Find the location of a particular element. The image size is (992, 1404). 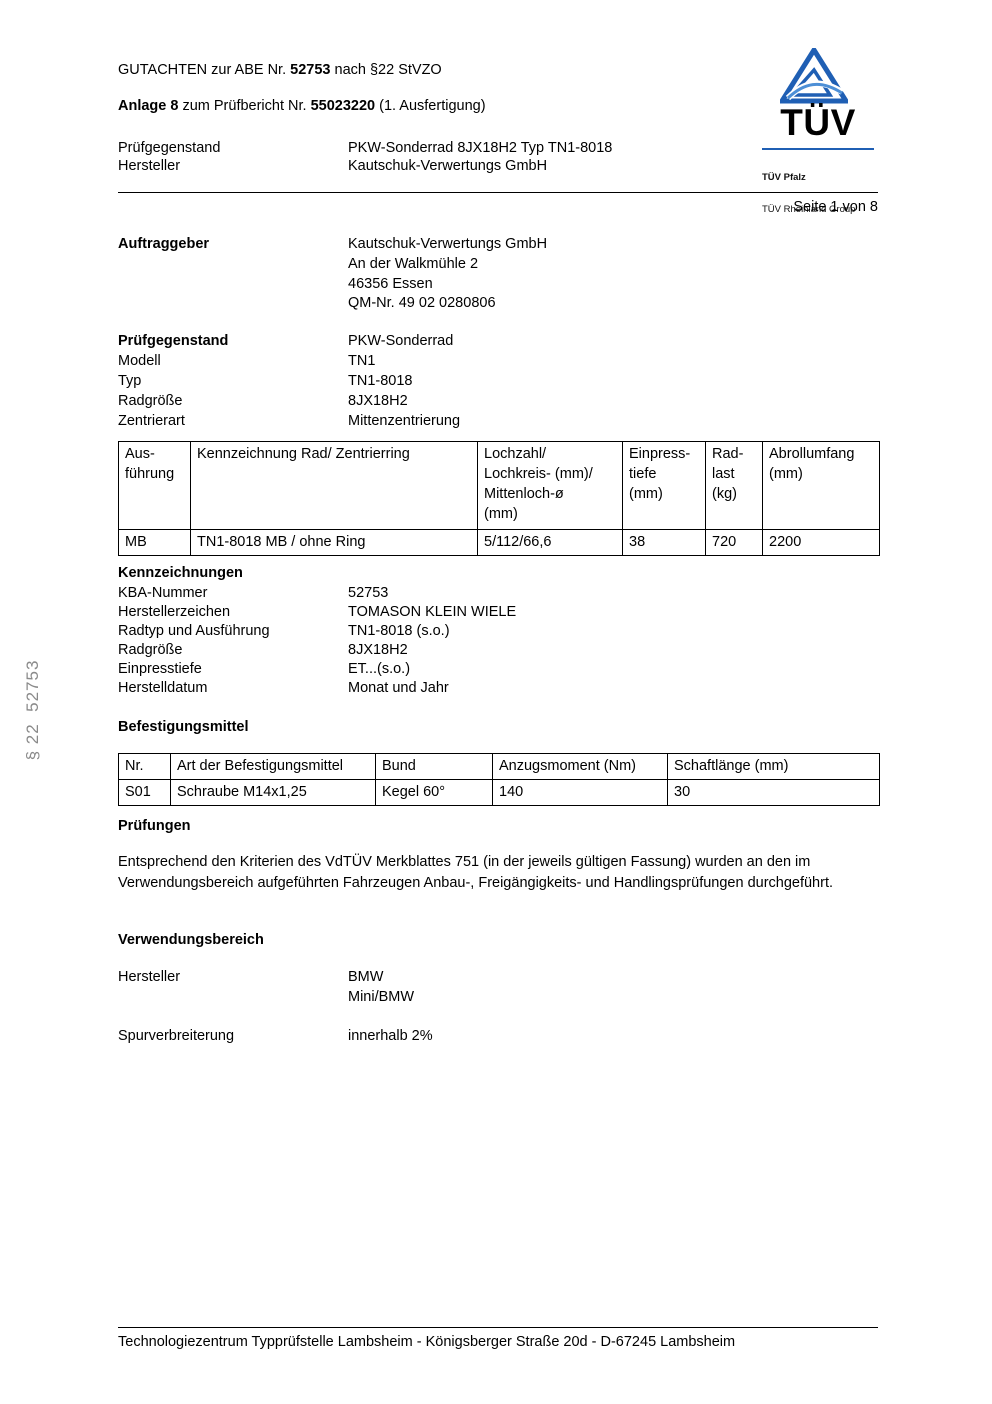

col-header-bund: Bund is located at coordinates (434, 766).